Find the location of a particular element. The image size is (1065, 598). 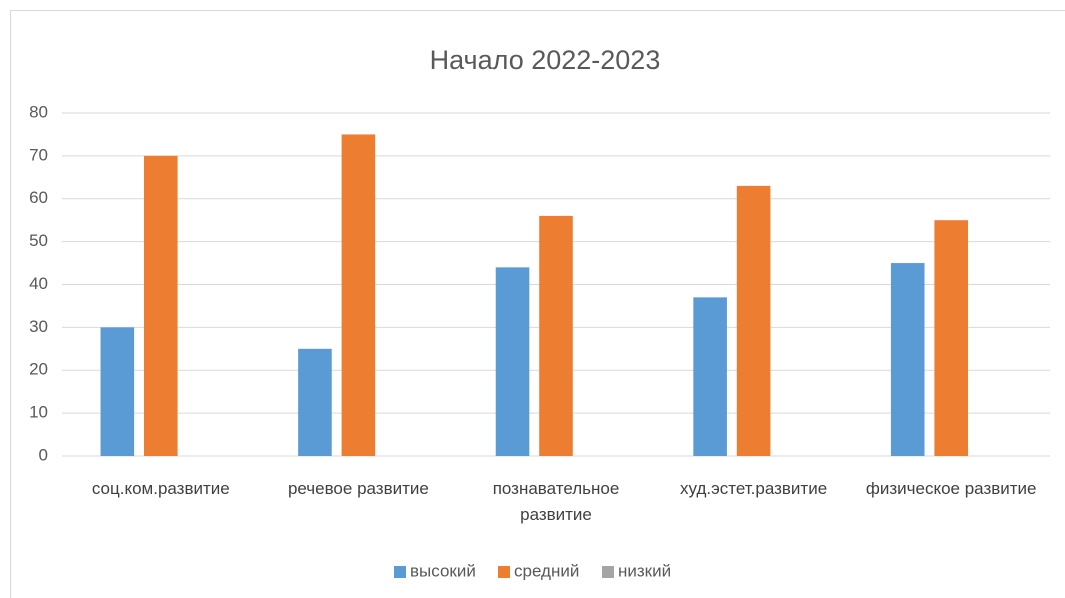

legend-label: средний is located at coordinates (546, 570).